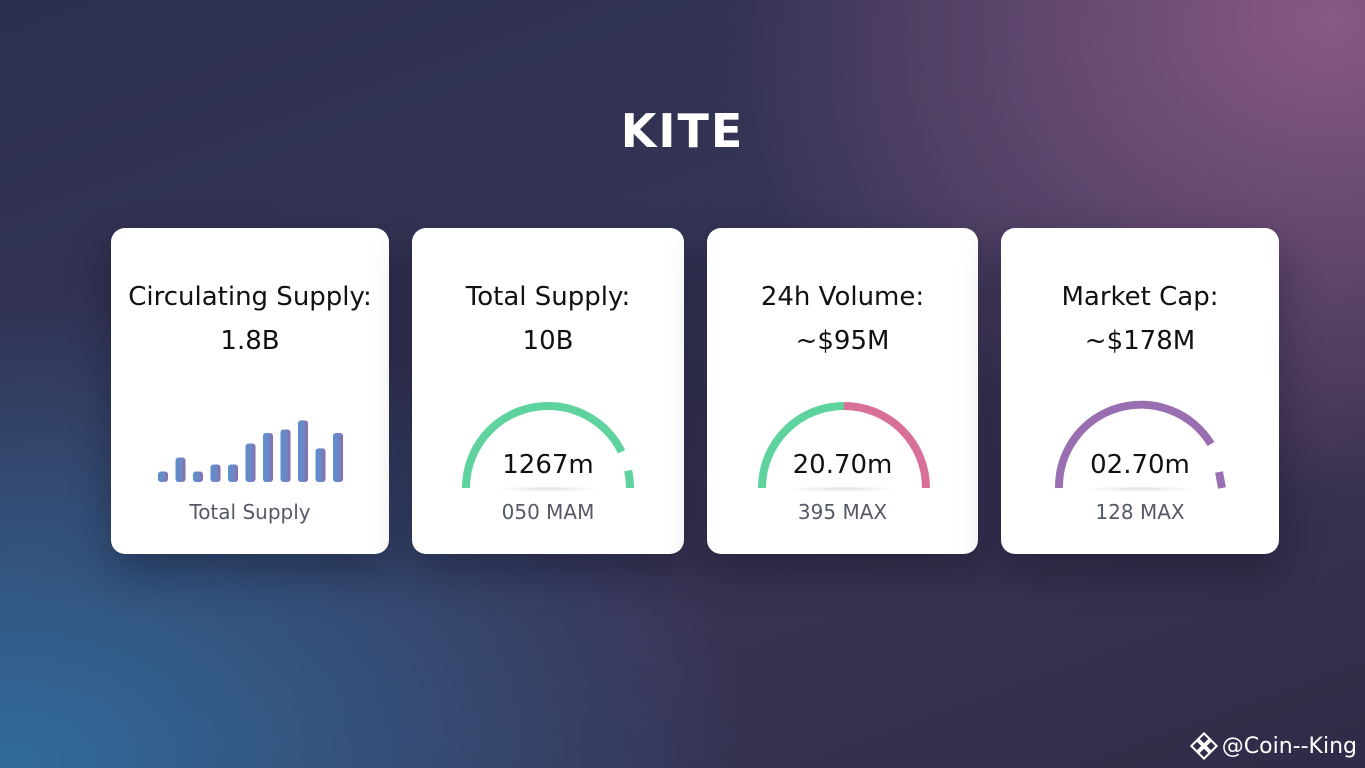 This screenshot has height=768, width=1365. What do you see at coordinates (548, 341) in the screenshot?
I see `card-value: 10B` at bounding box center [548, 341].